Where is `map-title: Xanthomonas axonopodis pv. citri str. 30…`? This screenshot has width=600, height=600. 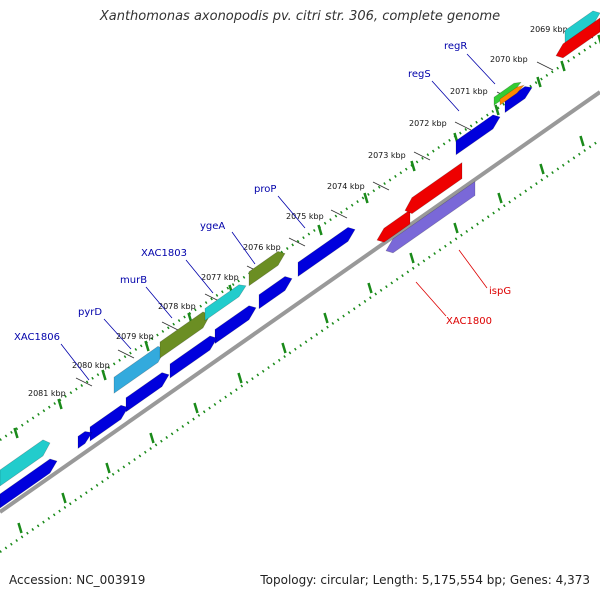
map-title: Xanthomonas axonopodis pv. citri str. 30… is located at coordinates (300, 16).